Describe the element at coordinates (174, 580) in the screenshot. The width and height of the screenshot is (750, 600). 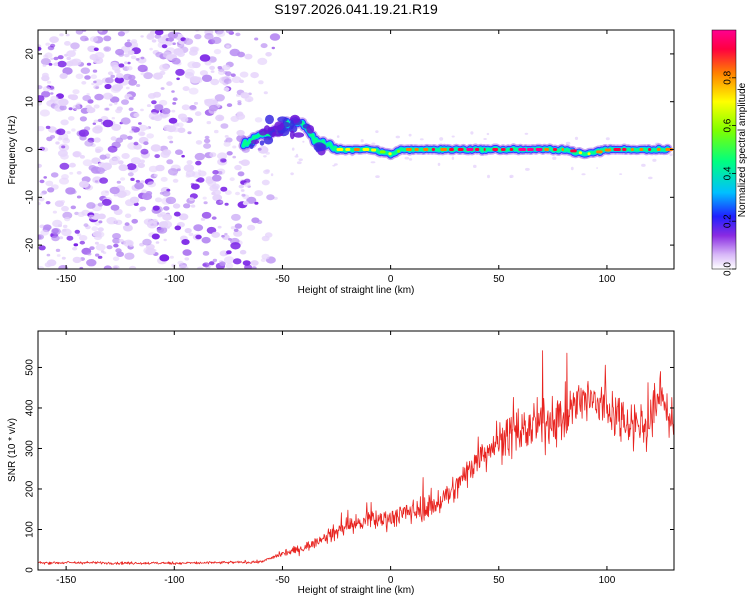
I see `x-tick-label: -100` at that location.